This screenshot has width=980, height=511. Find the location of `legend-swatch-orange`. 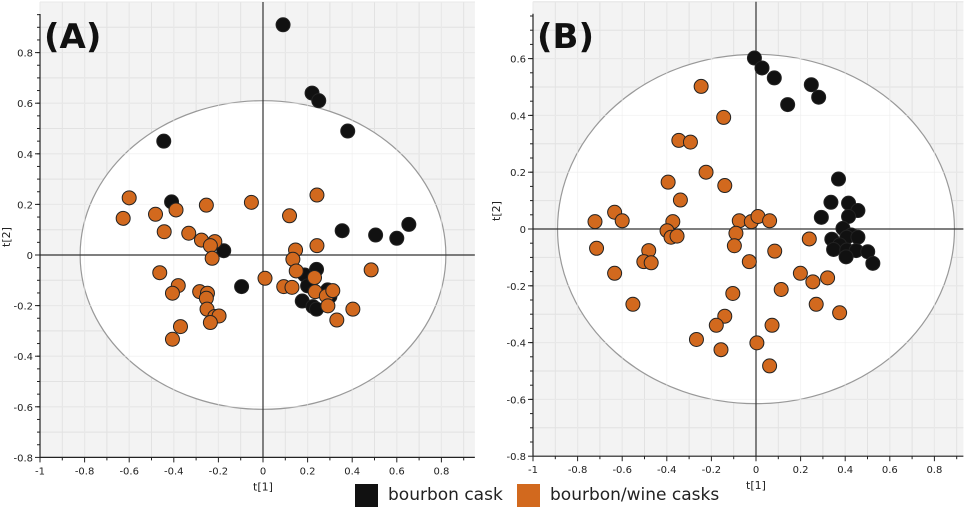

legend-swatch-orange is located at coordinates (528, 495).